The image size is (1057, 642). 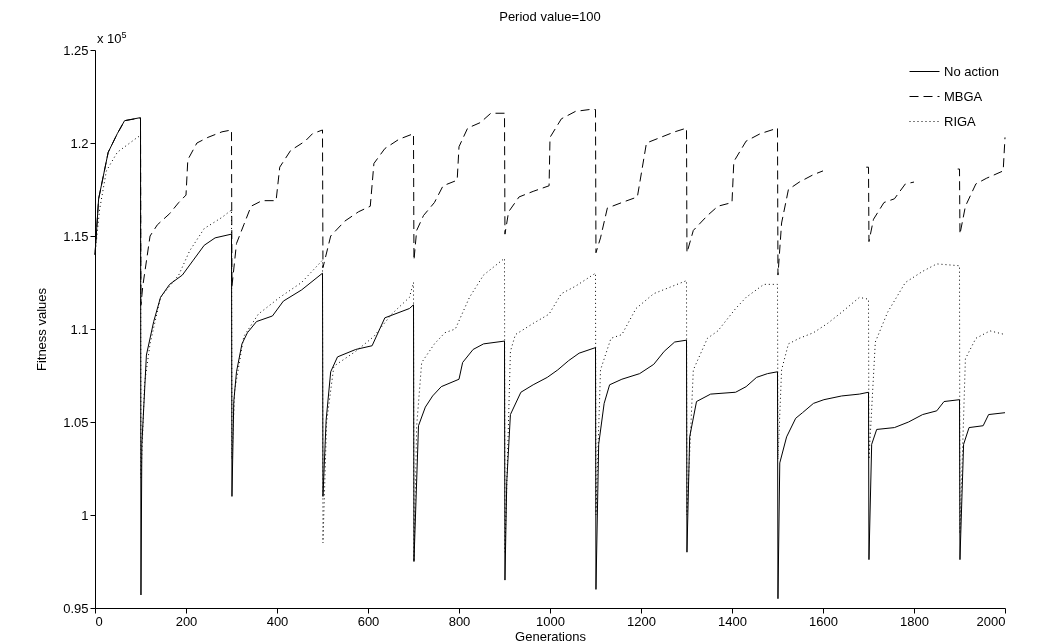 What do you see at coordinates (368, 621) in the screenshot?
I see `x-tick-label: 600` at bounding box center [368, 621].